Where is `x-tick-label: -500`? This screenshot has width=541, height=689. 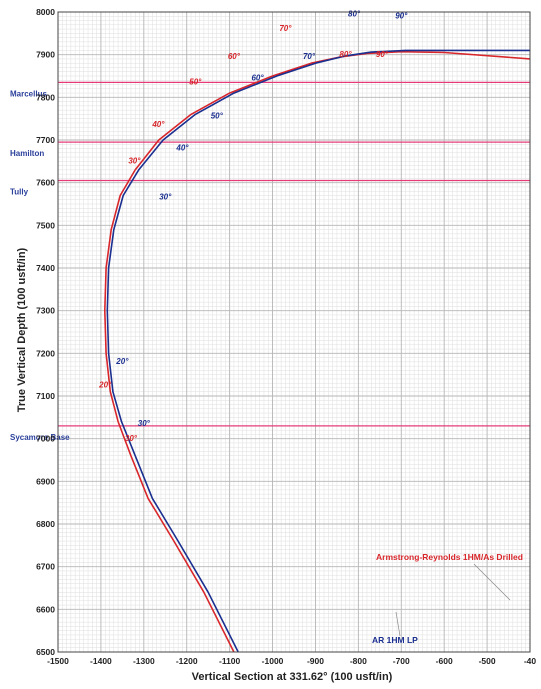
x-tick-label: -500 is located at coordinates (487, 661).